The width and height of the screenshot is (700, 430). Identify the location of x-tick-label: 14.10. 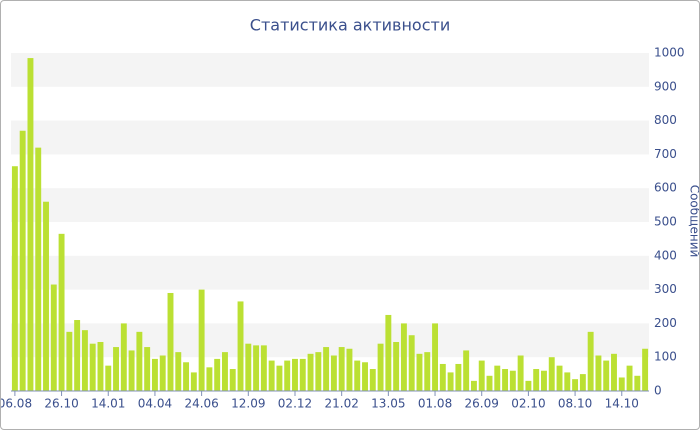
(622, 404).